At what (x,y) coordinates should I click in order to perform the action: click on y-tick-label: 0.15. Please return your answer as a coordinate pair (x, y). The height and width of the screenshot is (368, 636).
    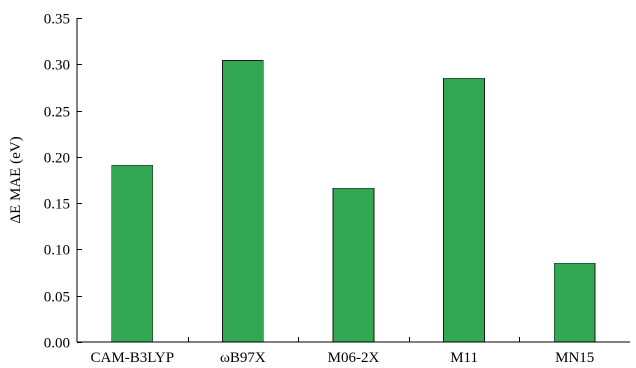
    Looking at the image, I should click on (57, 205).